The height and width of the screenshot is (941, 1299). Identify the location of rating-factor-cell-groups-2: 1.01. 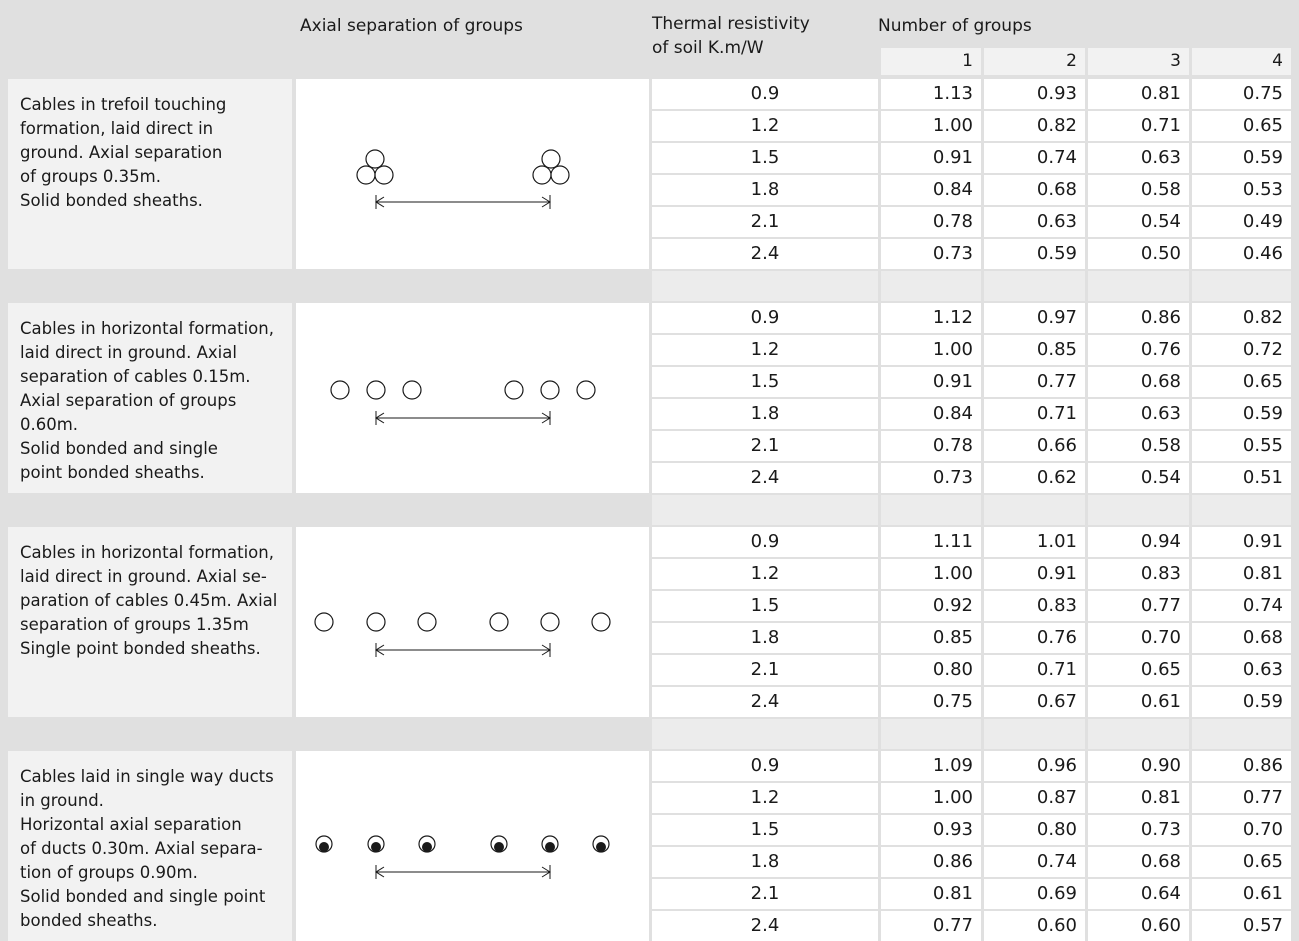
(1034, 542).